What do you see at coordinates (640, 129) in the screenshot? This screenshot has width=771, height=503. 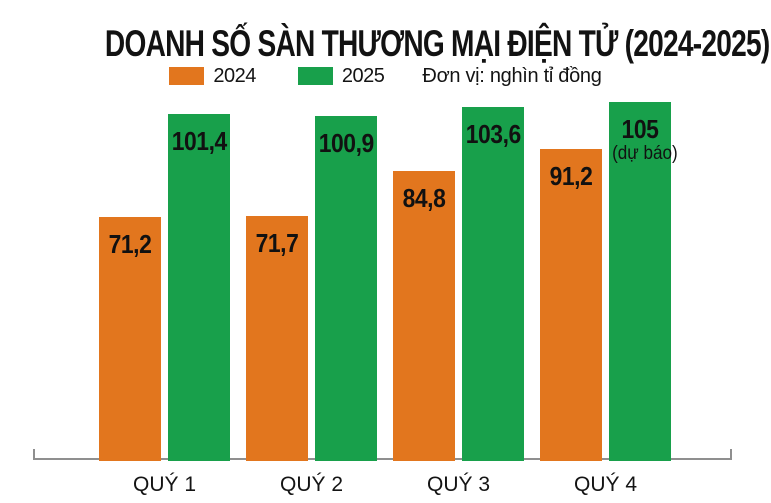 I see `value-label-2025-q4: 105` at bounding box center [640, 129].